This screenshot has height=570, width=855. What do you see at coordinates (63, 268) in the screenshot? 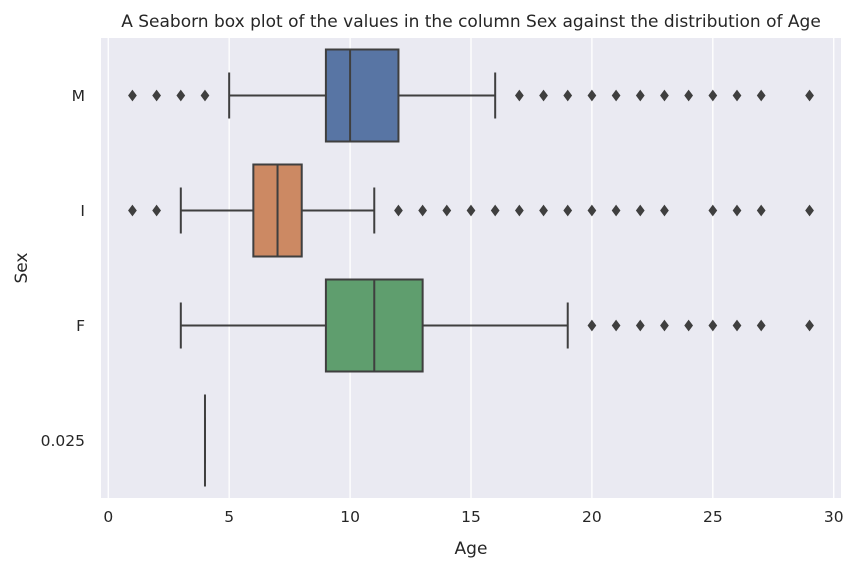
I see `y-tick-labels: M I F 0.025` at bounding box center [63, 268].